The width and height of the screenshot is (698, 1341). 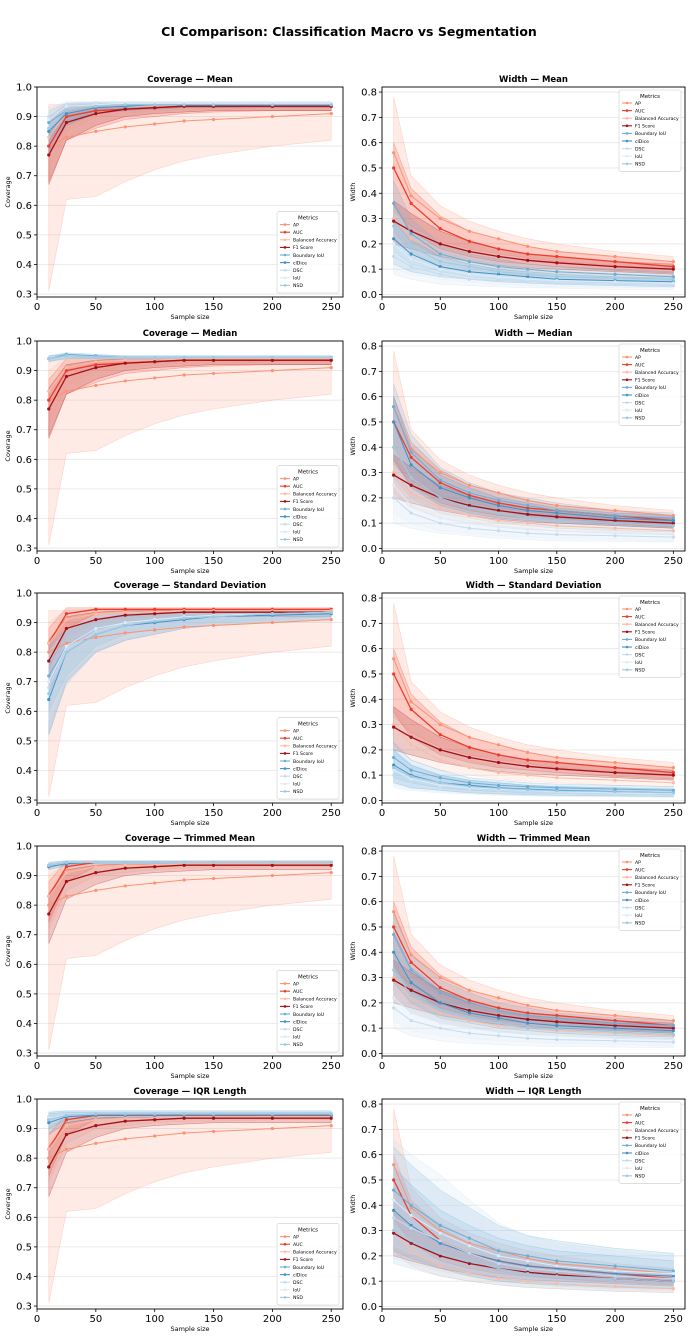 I want to click on plot-area, so click(x=190, y=449).